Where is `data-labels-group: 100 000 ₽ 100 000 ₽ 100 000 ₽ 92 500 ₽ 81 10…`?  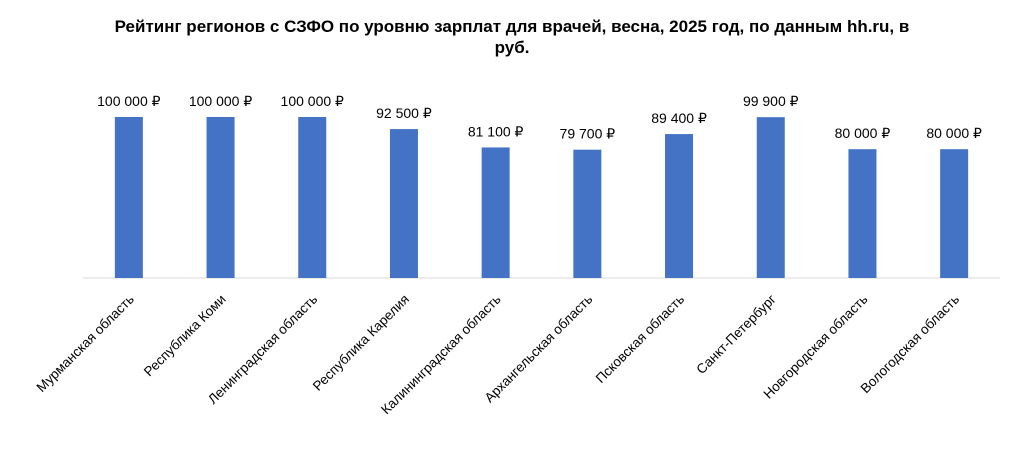
data-labels-group: 100 000 ₽ 100 000 ₽ 100 000 ₽ 92 500 ₽ 81 10… is located at coordinates (539, 117).